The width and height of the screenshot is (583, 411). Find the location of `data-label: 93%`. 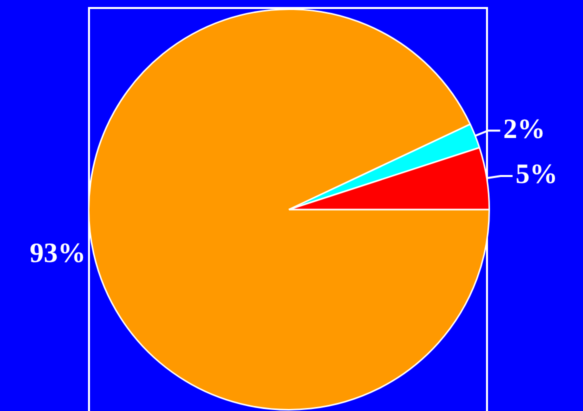

data-label: 93% is located at coordinates (58, 254).